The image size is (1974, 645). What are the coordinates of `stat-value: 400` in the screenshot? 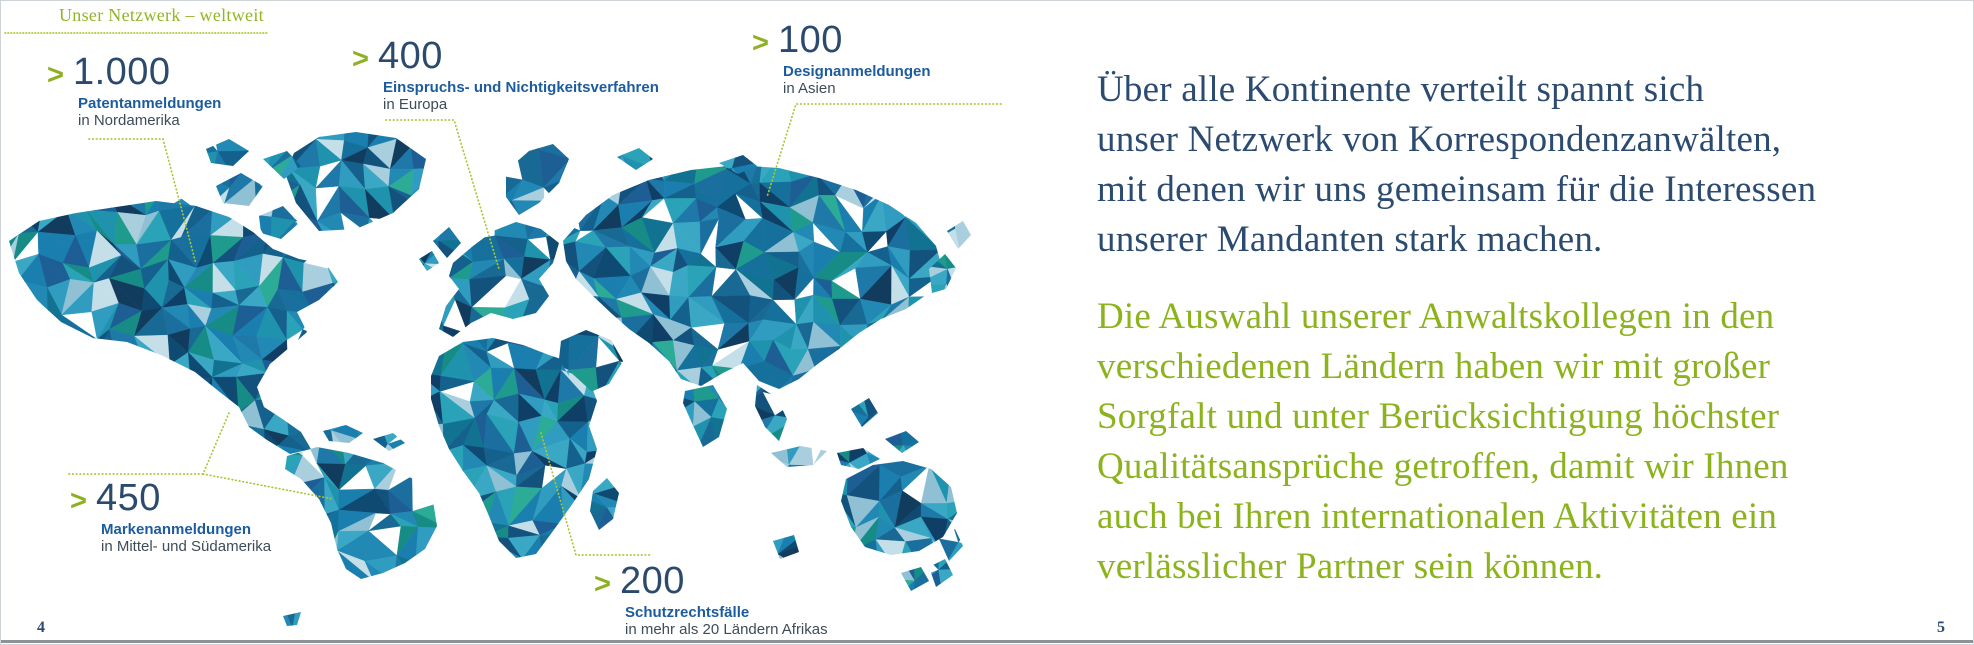 It's located at (410, 56).